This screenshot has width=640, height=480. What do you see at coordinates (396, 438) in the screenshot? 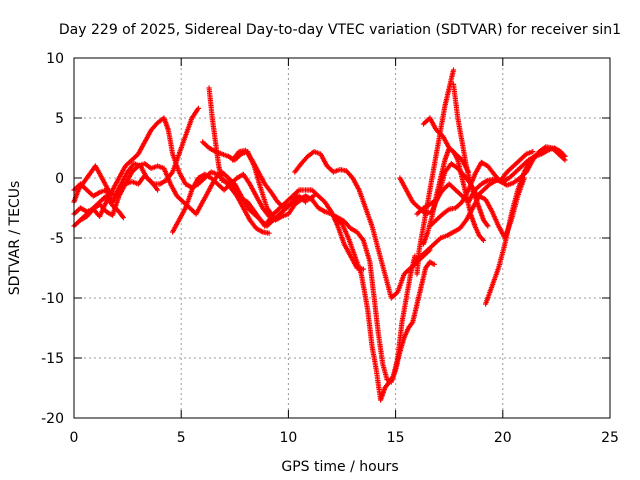
I see `x-tick-label: 15` at bounding box center [396, 438].